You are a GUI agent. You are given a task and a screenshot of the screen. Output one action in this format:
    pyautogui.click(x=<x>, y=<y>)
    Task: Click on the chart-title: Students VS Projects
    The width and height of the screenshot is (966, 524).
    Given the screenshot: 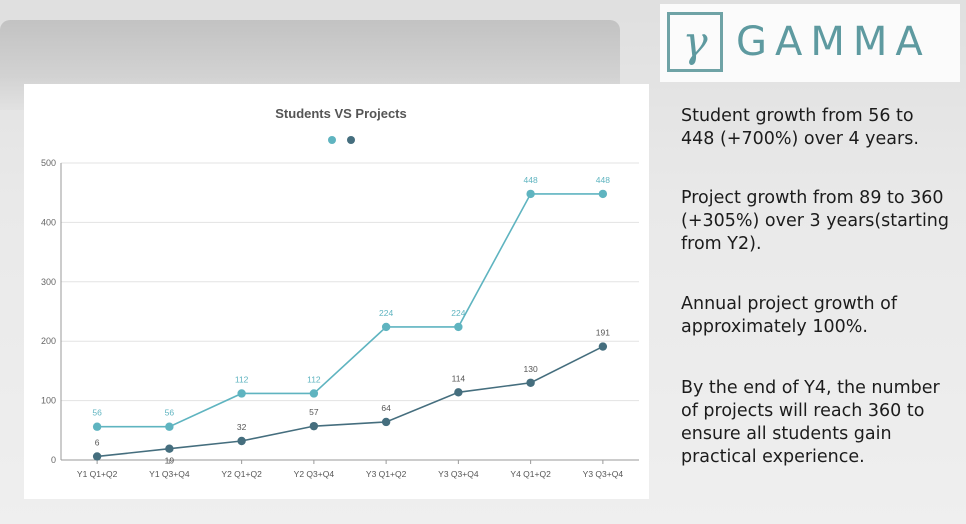 What is the action you would take?
    pyautogui.click(x=340, y=113)
    